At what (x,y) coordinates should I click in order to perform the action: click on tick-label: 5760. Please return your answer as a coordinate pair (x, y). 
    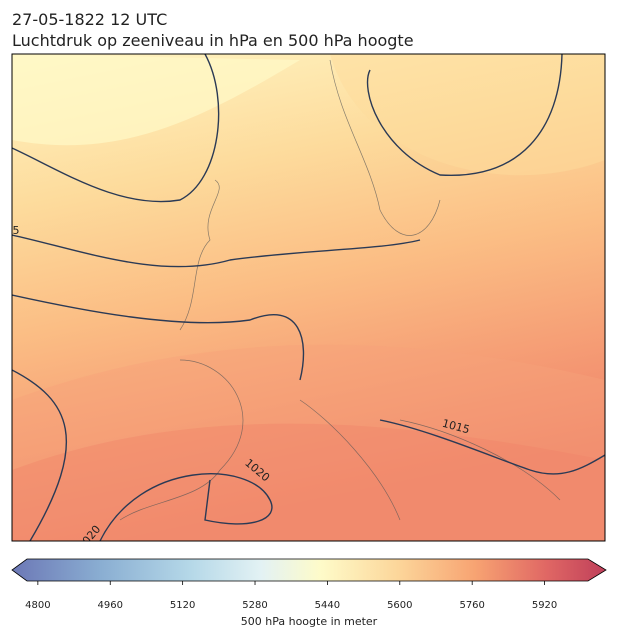
    Looking at the image, I should click on (471, 605).